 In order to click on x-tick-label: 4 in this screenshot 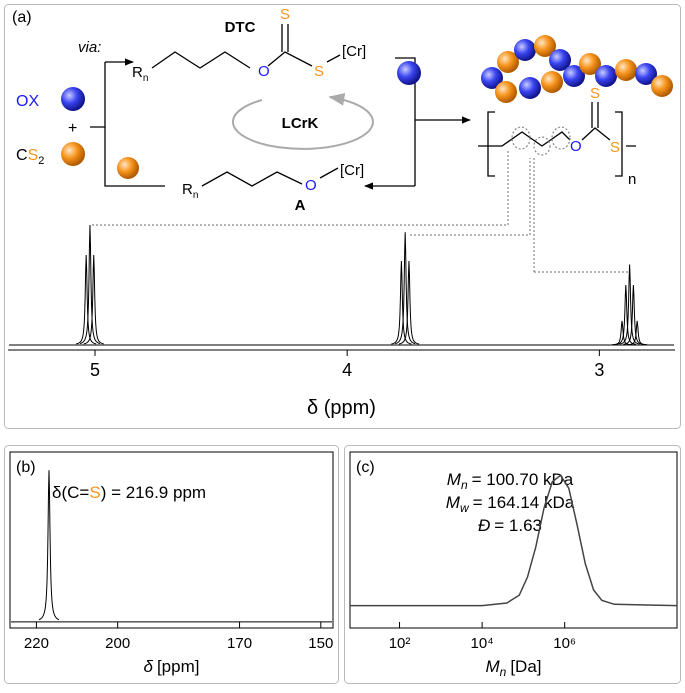, I will do `click(347, 370)`.